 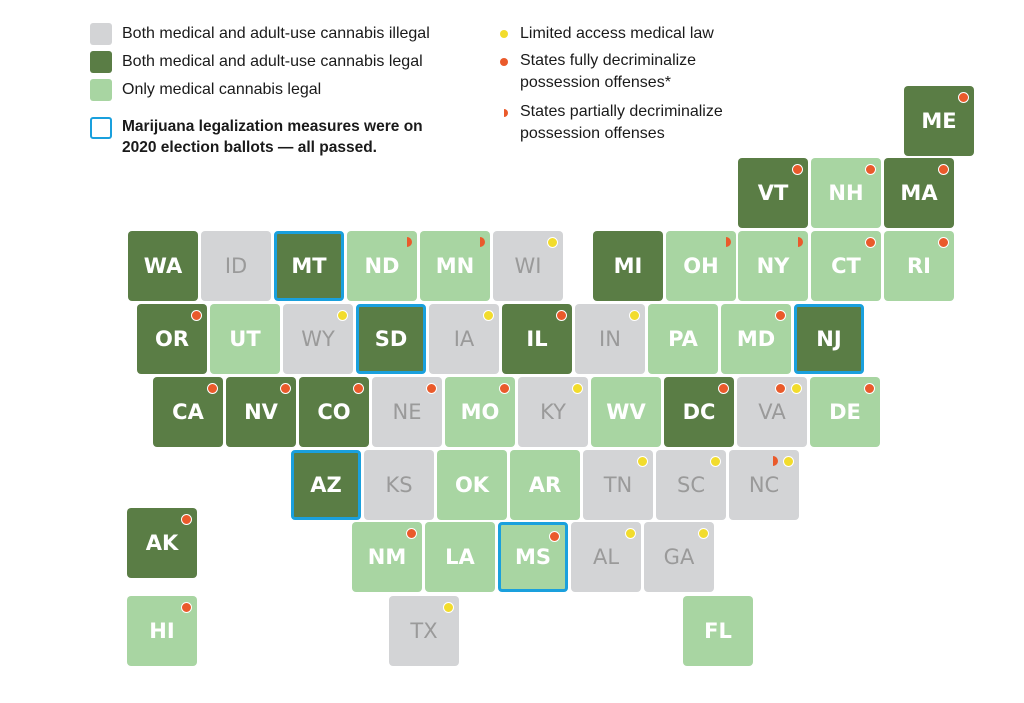 What do you see at coordinates (829, 339) in the screenshot?
I see `state-tile-nj: NJ` at bounding box center [829, 339].